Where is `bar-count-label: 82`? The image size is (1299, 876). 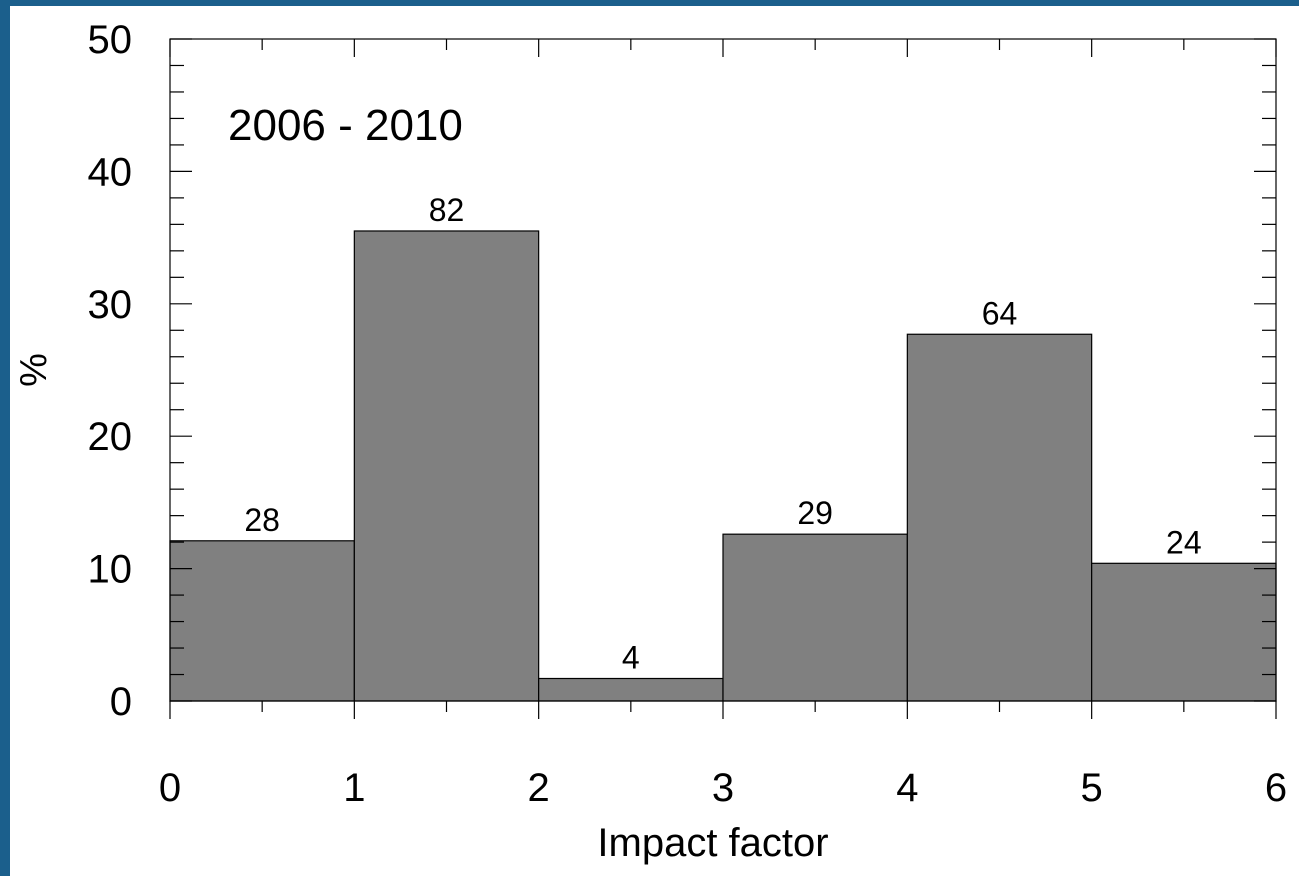 bar-count-label: 82 is located at coordinates (447, 210).